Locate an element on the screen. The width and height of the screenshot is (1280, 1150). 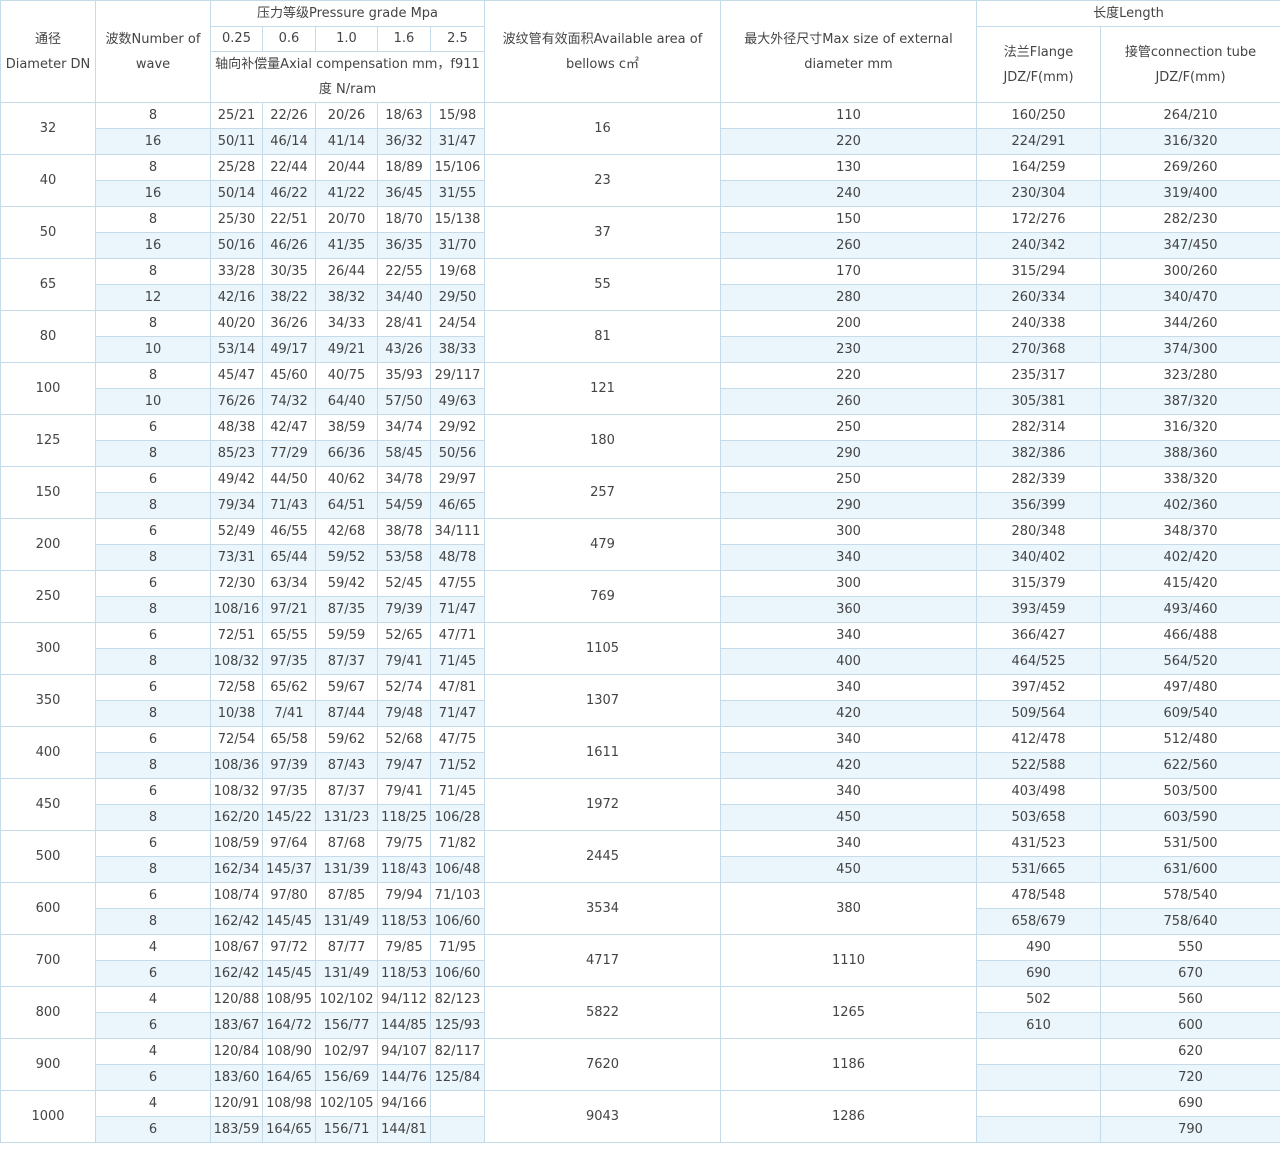
grade-header: 2.5 is located at coordinates (457, 39).